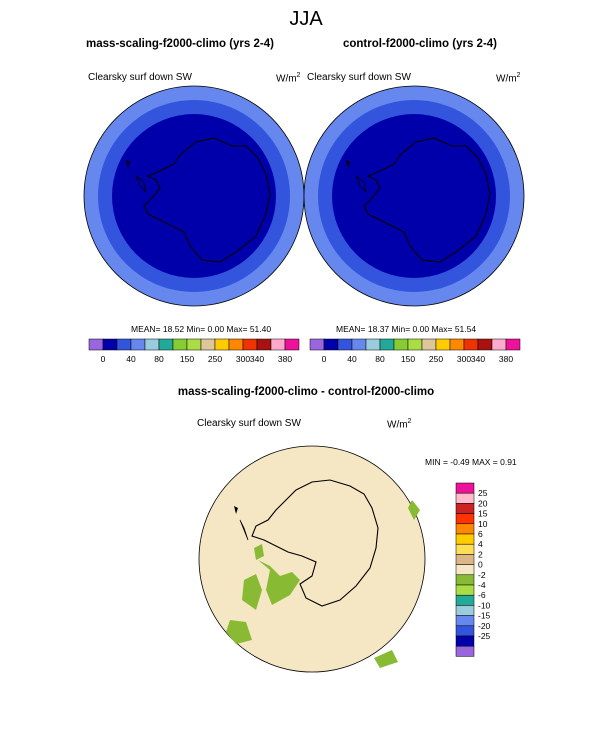  What do you see at coordinates (482, 595) in the screenshot?
I see `diff-colorbar-tick-label: -6` at bounding box center [482, 595].